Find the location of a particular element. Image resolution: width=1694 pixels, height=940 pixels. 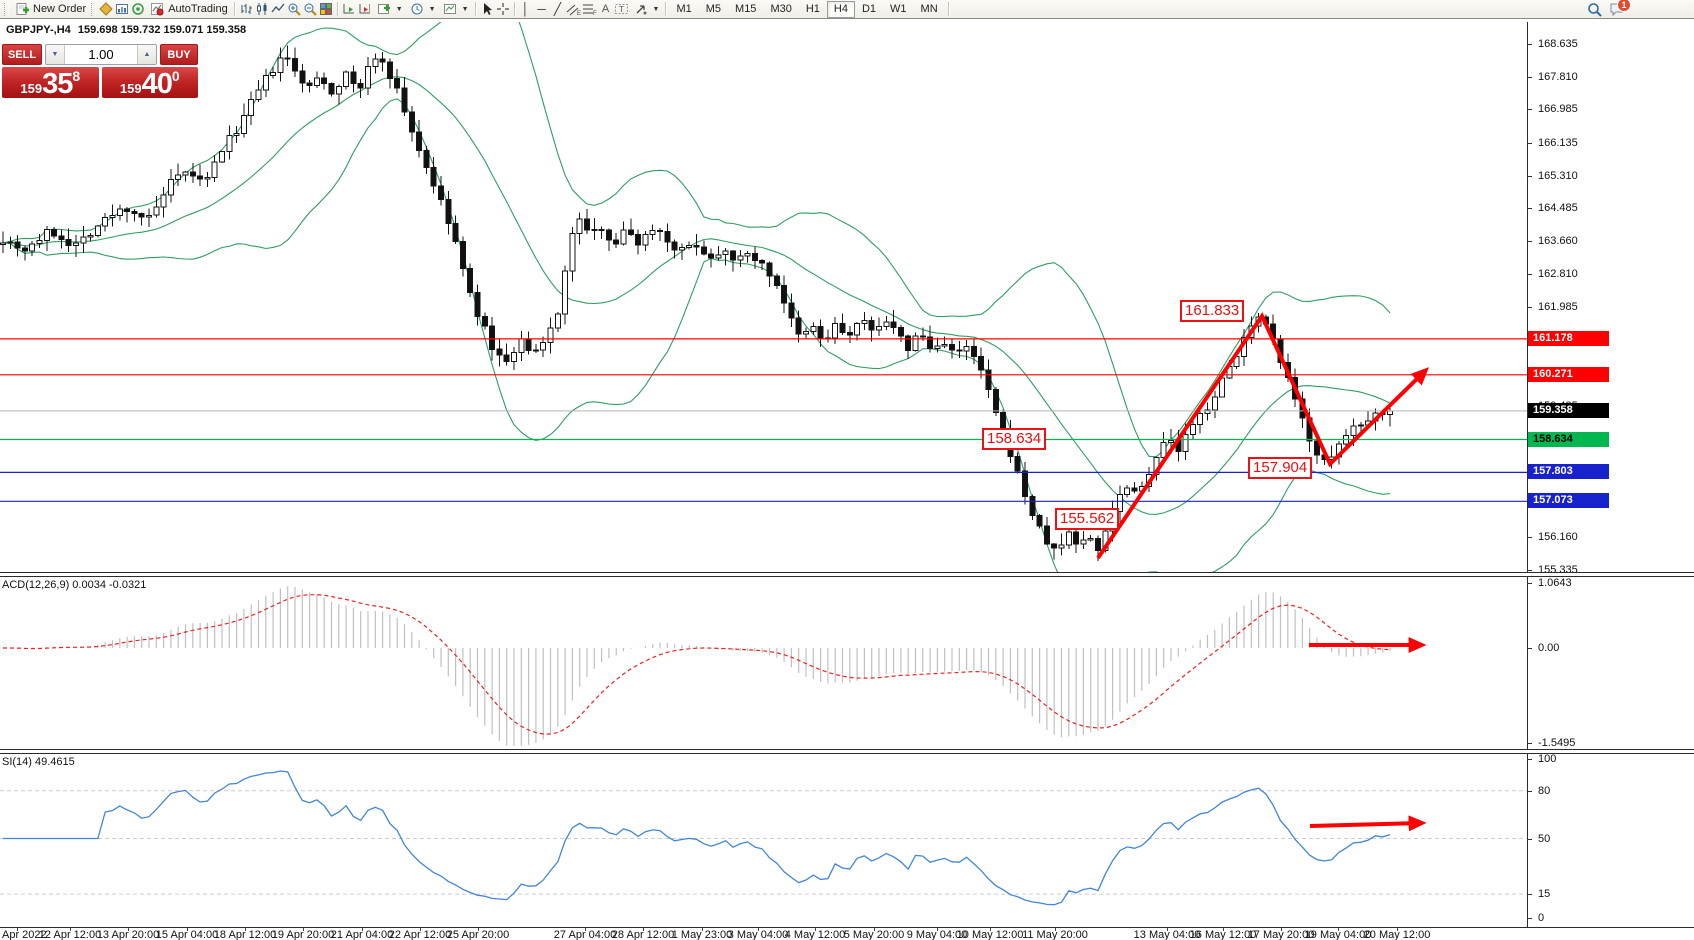

macd-histogram is located at coordinates (700, 666).